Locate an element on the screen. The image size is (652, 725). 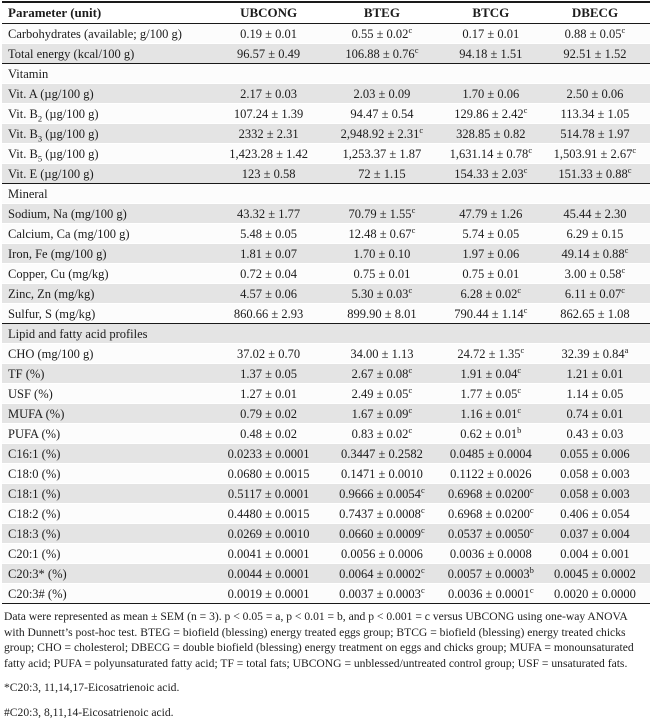
value-cell: 6.29 ± 0.15 is located at coordinates (594, 233).